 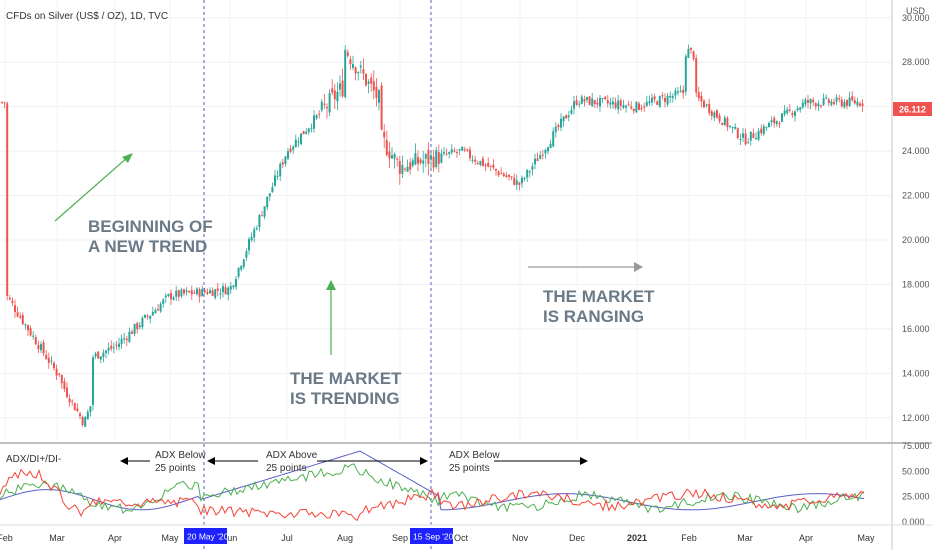 What do you see at coordinates (286, 468) in the screenshot?
I see `adx-annotation-2-line2: 25 points` at bounding box center [286, 468].